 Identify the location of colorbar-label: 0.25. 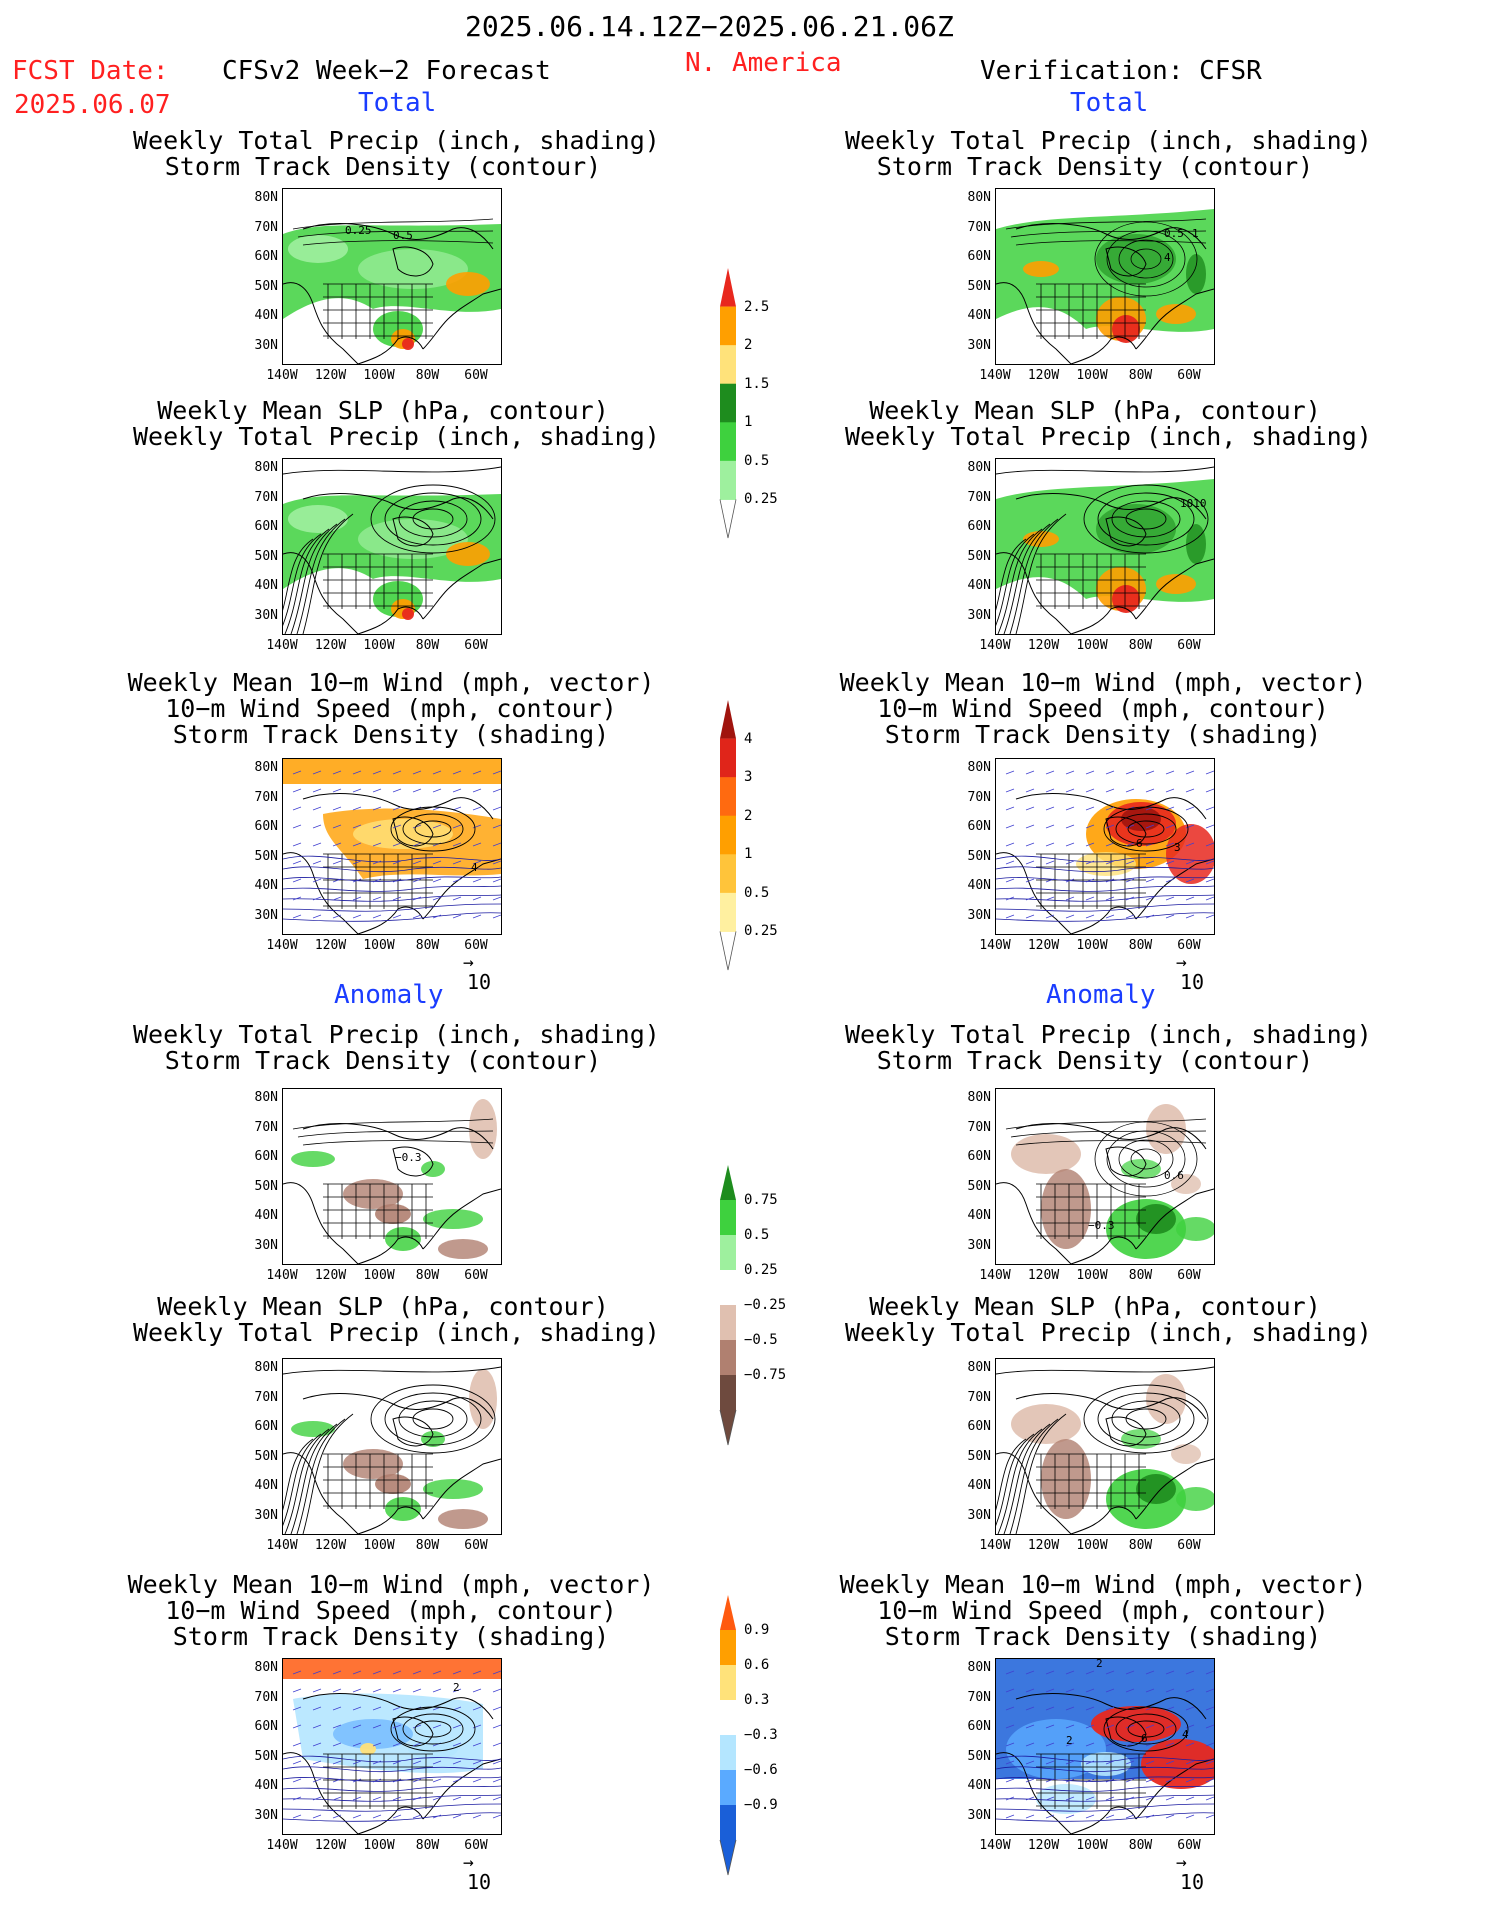
(761, 499).